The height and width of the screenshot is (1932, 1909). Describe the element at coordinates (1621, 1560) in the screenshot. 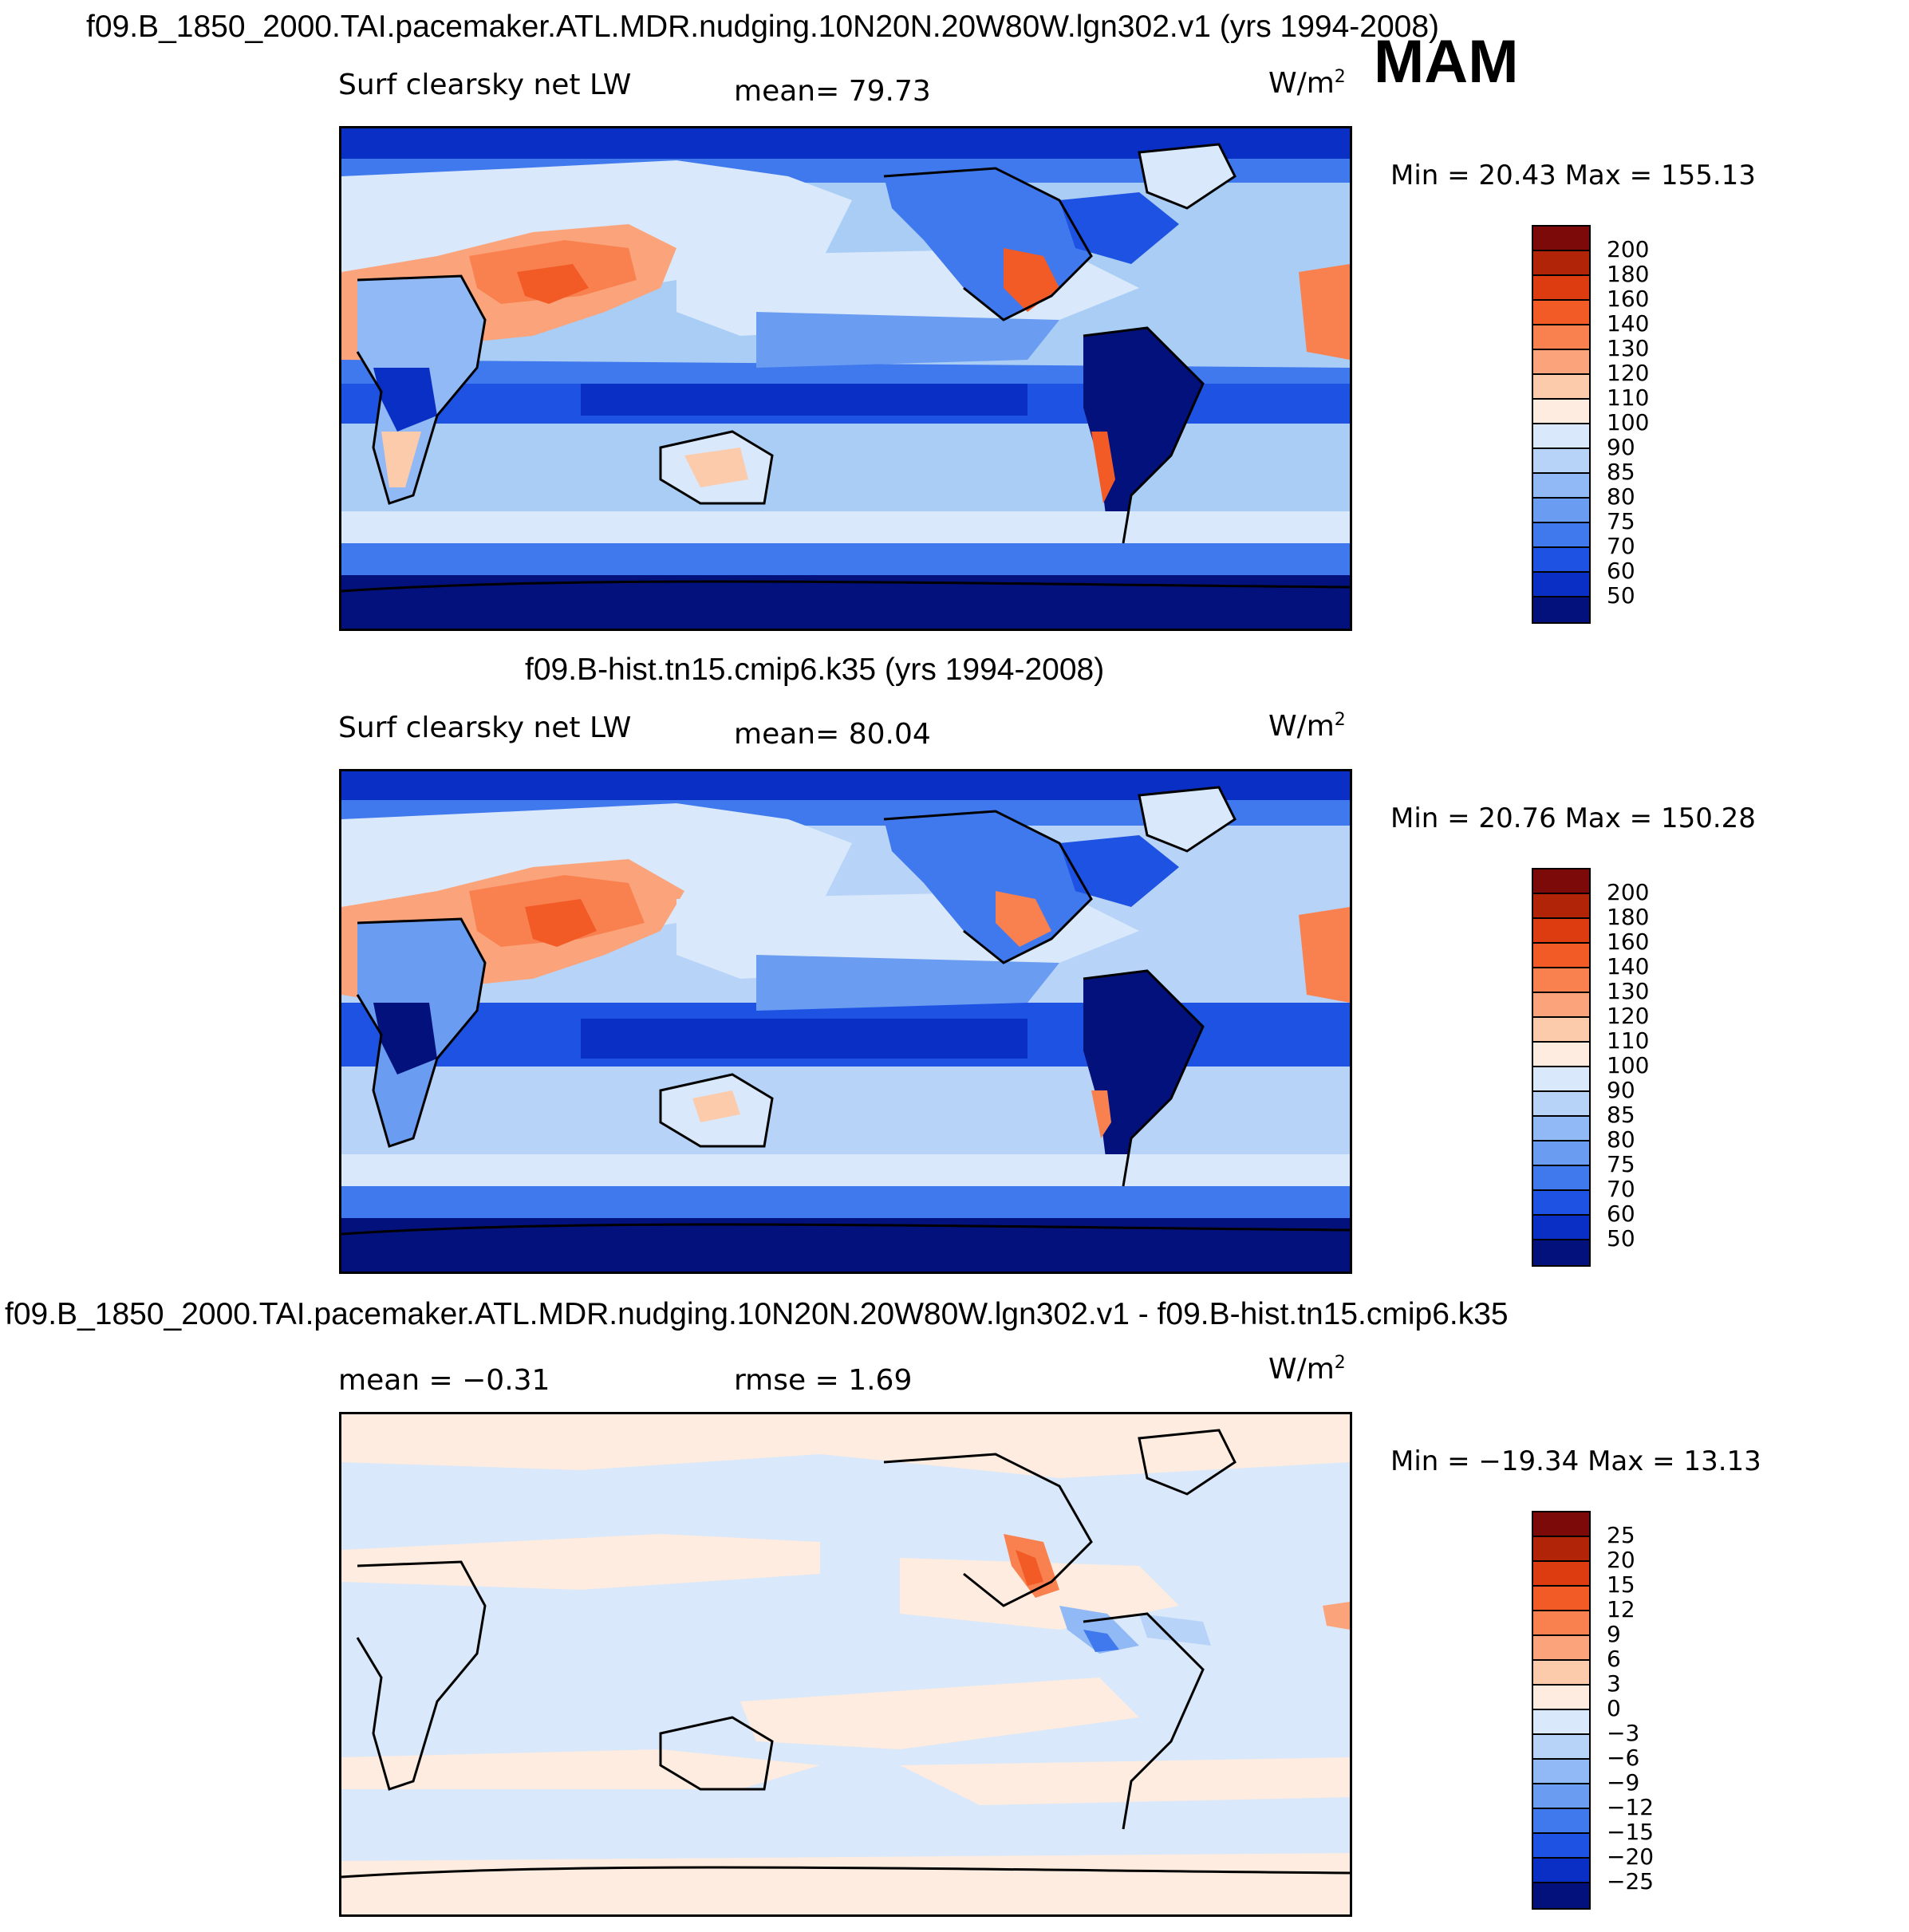

I see `colorbar-label: 20` at that location.